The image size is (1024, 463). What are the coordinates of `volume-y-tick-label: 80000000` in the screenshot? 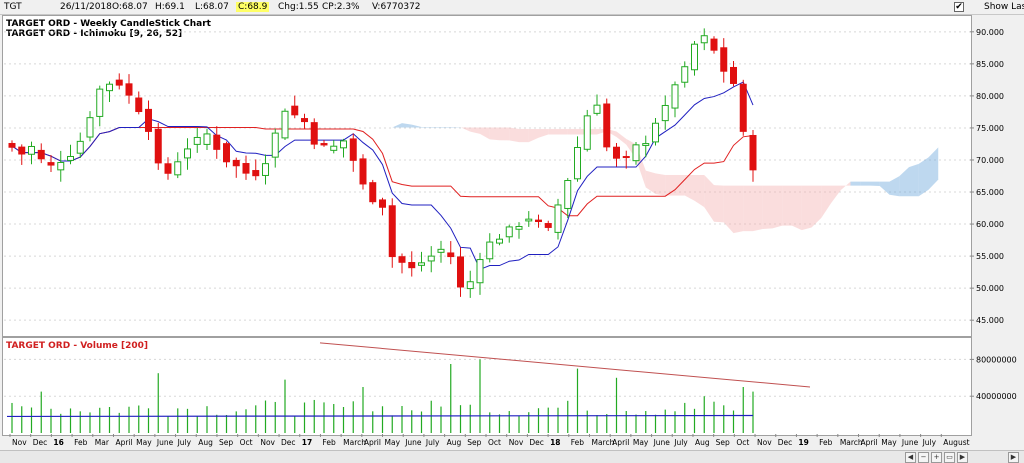 It's located at (996, 359).